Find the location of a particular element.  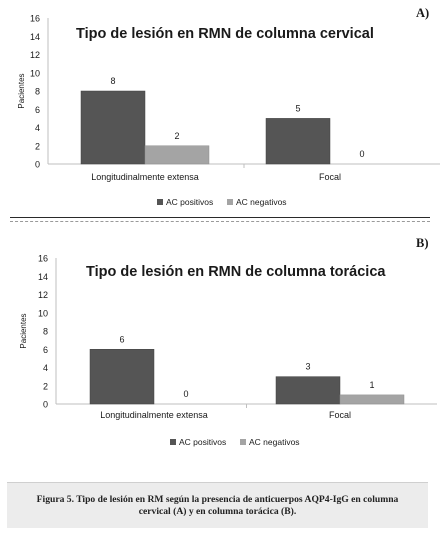

data-label: 5 is located at coordinates (297, 108).